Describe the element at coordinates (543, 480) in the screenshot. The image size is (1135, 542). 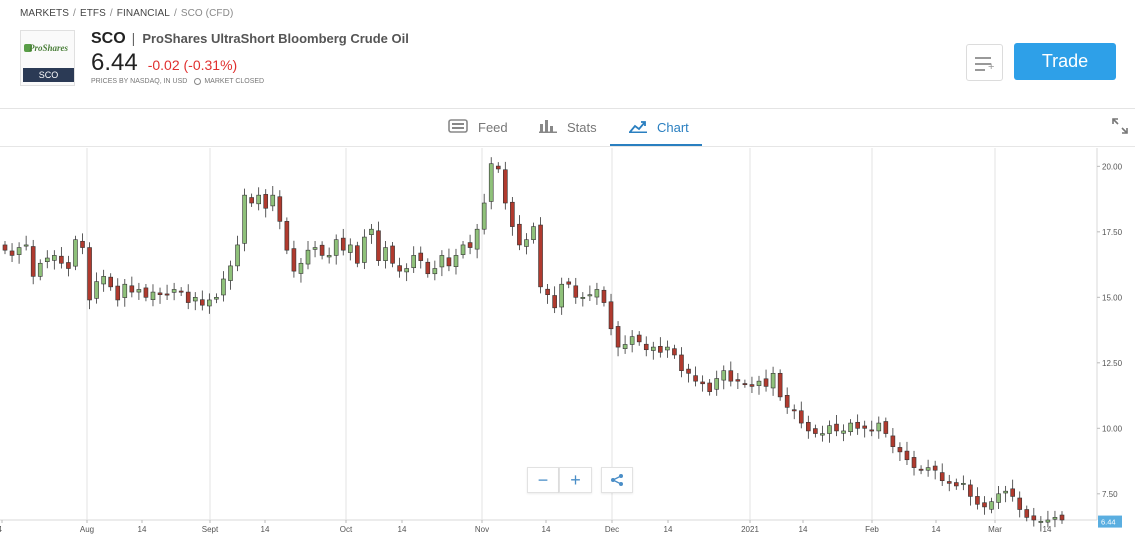
I see `zoom-out-button: −` at that location.